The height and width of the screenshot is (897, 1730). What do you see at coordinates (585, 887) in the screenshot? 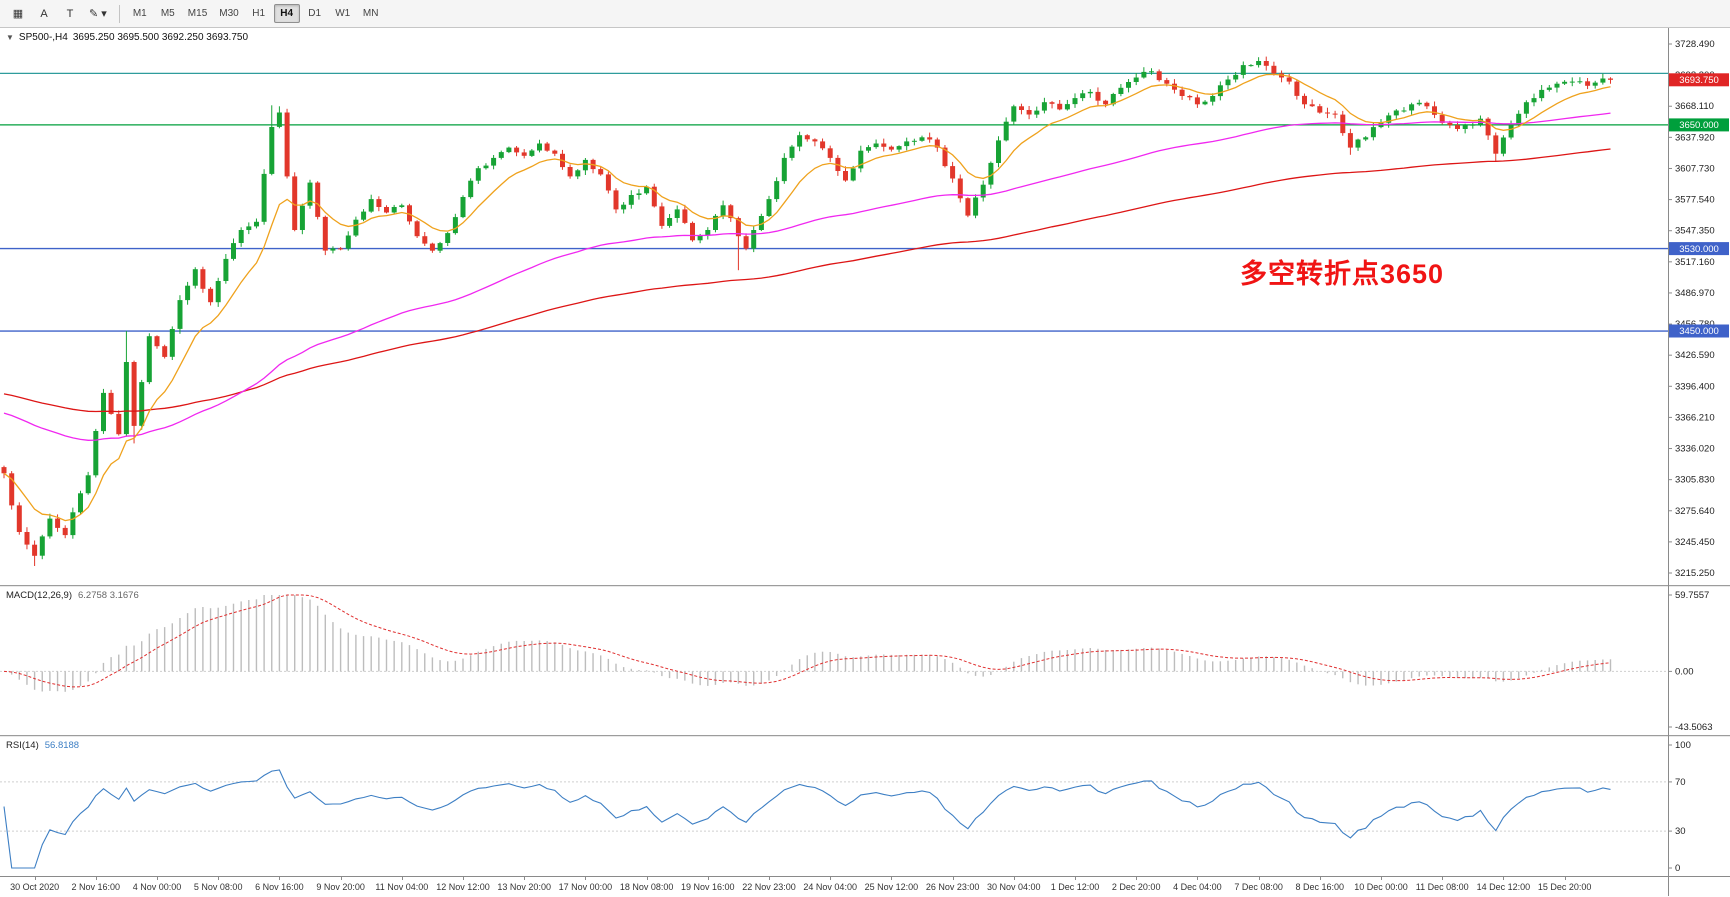
I see `time-label: 17 Nov 00:00` at bounding box center [585, 887].